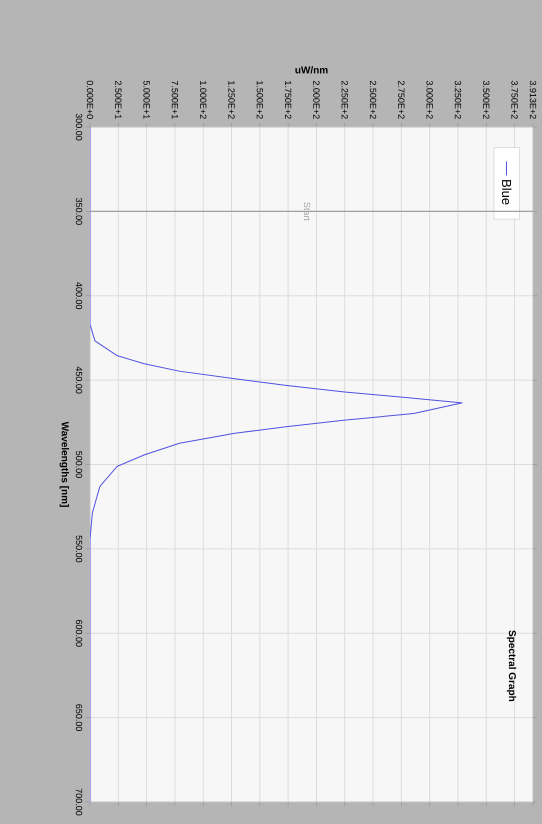 Image resolution: width=542 pixels, height=824 pixels. I want to click on x-tick-label: 0.000E+0, so click(90, 99).